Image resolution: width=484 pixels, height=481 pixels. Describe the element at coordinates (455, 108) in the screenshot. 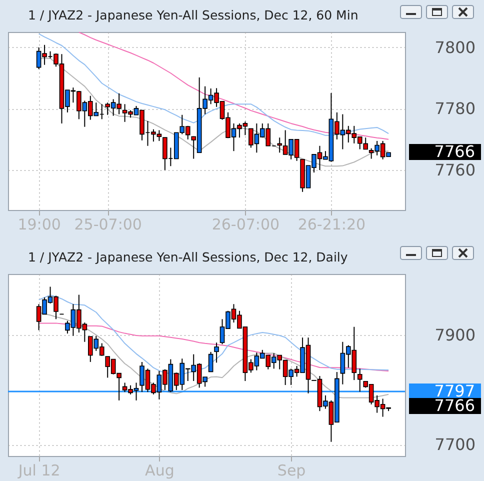

I see `y-tick-label: 7780` at that location.